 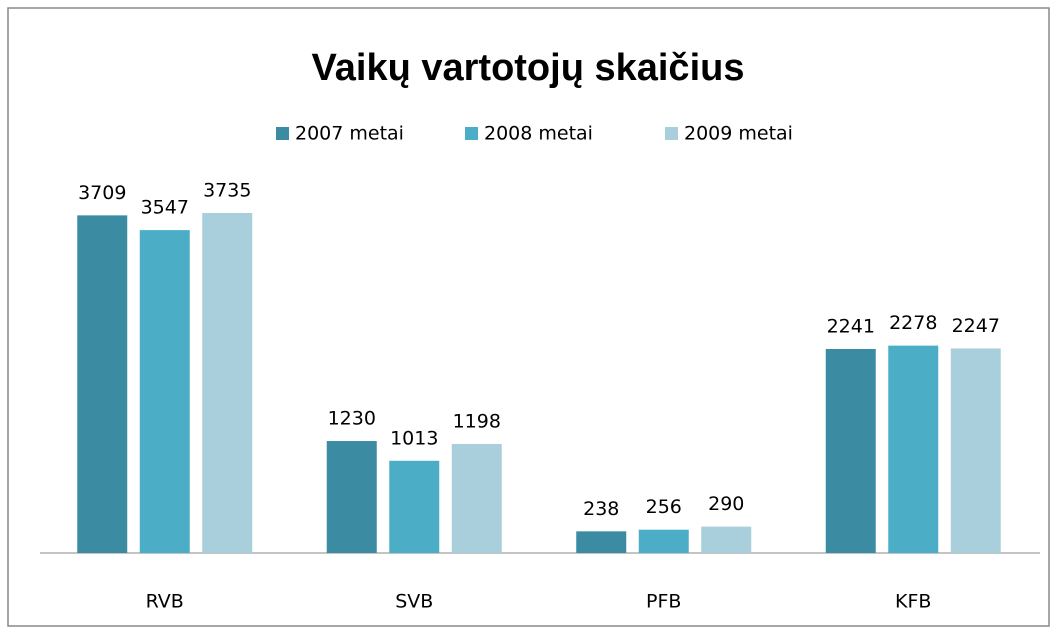 I want to click on data-label: 3709, so click(x=102, y=193).